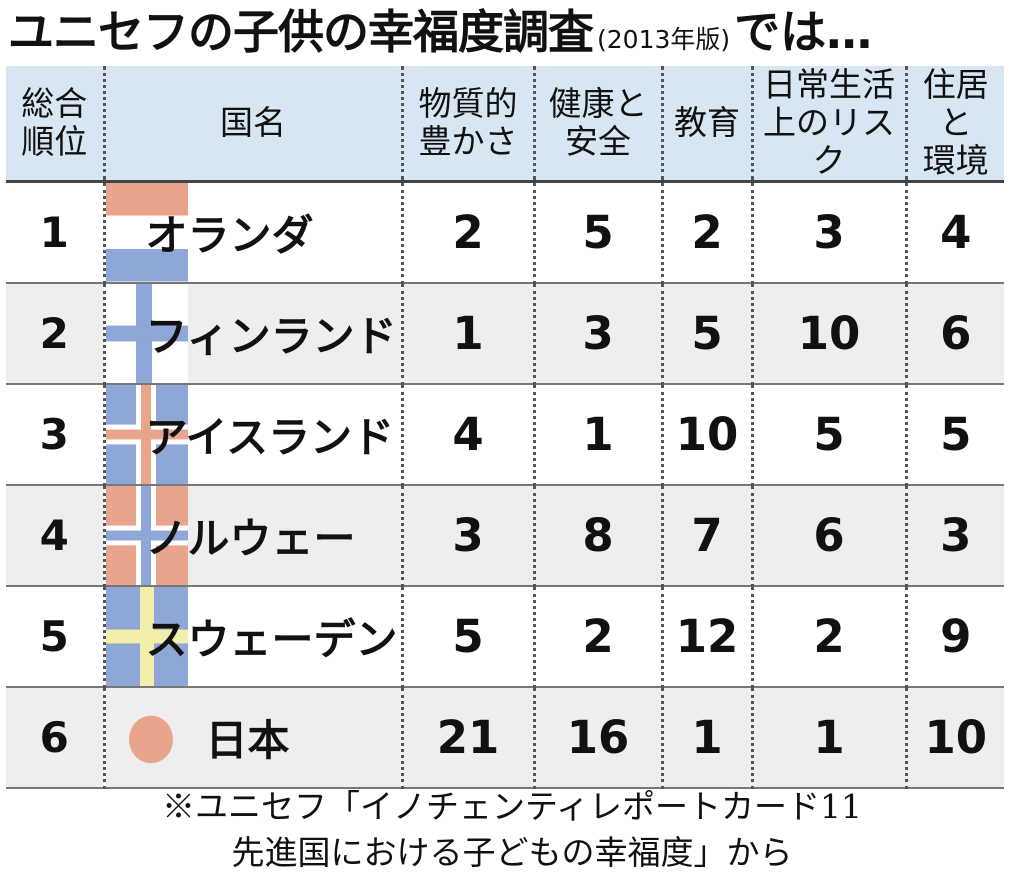  I want to click on cell-material: 2, so click(469, 232).